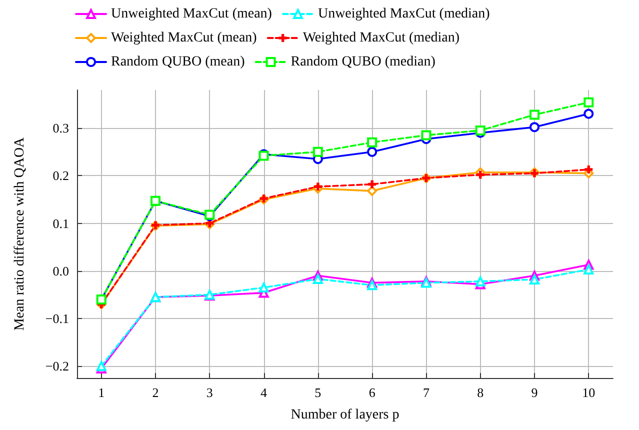  What do you see at coordinates (191, 14) in the screenshot?
I see `legend-label: Unweighted MaxCut (mean)` at bounding box center [191, 14].